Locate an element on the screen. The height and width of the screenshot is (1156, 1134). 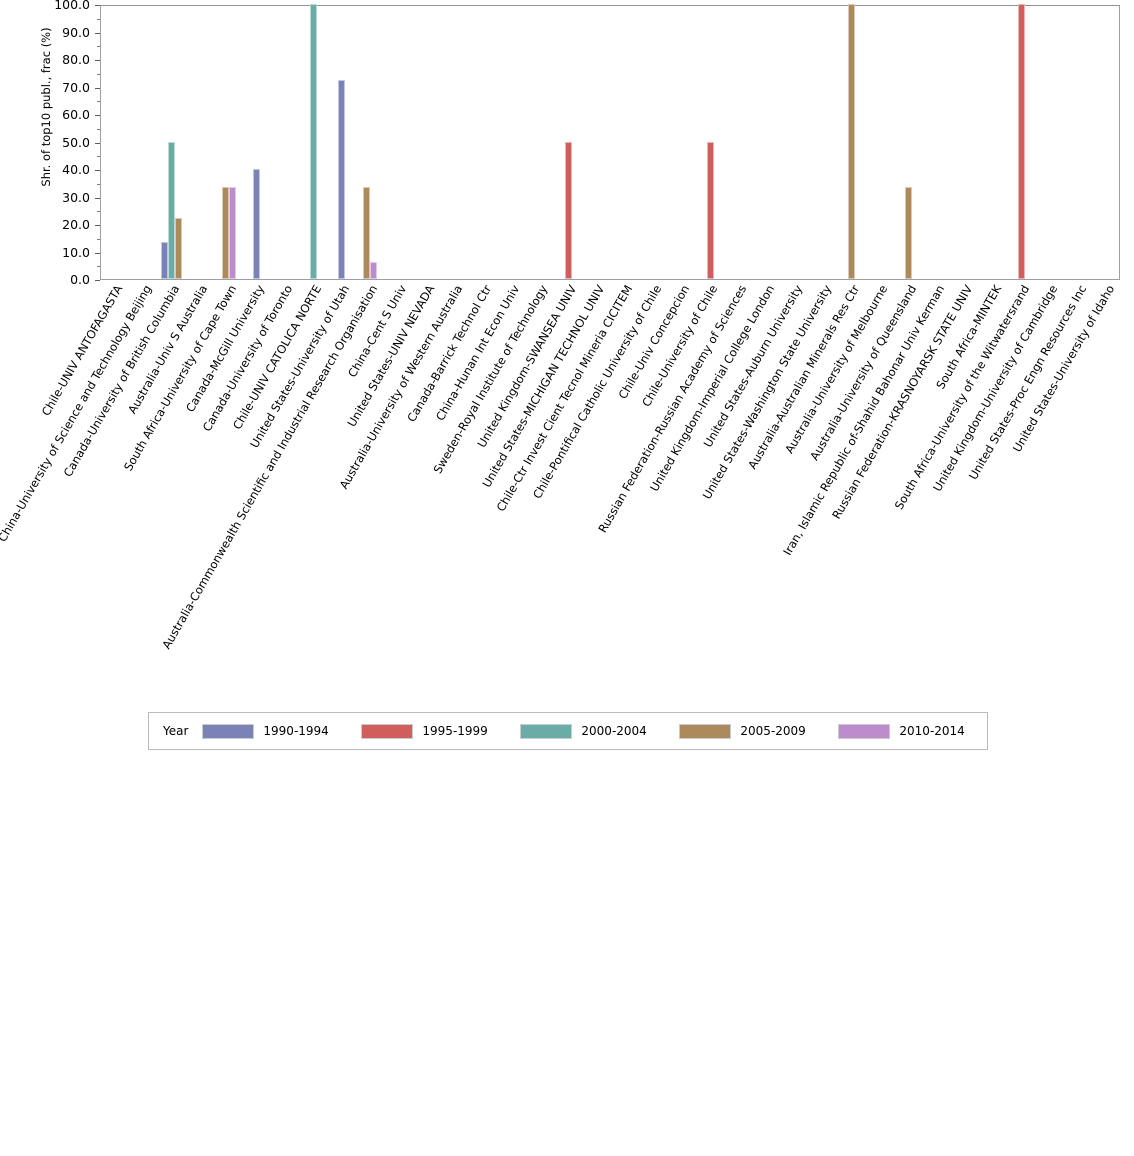
legend-entry: 2005-2009 is located at coordinates (753, 731).